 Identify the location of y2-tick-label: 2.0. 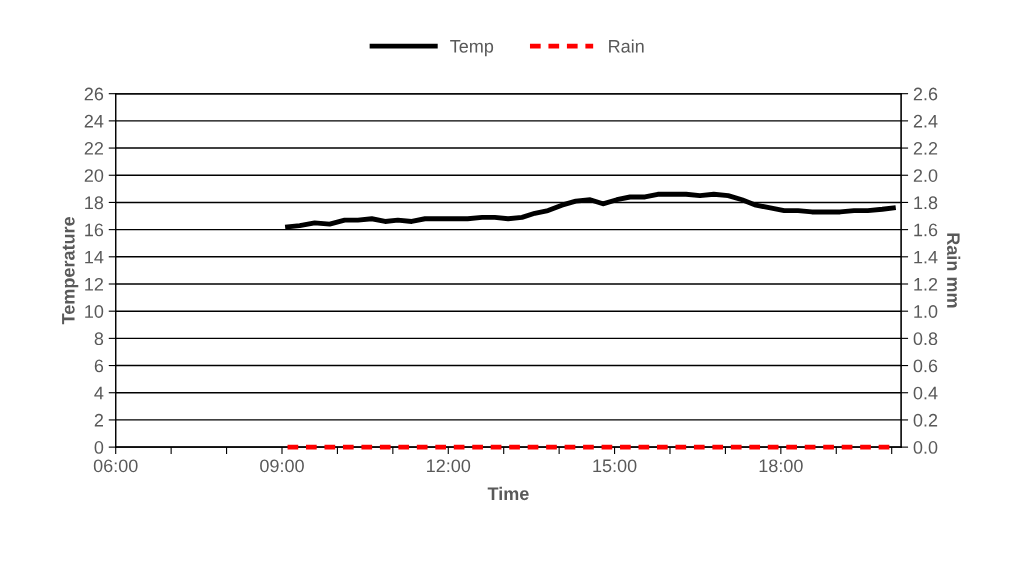
(925, 175).